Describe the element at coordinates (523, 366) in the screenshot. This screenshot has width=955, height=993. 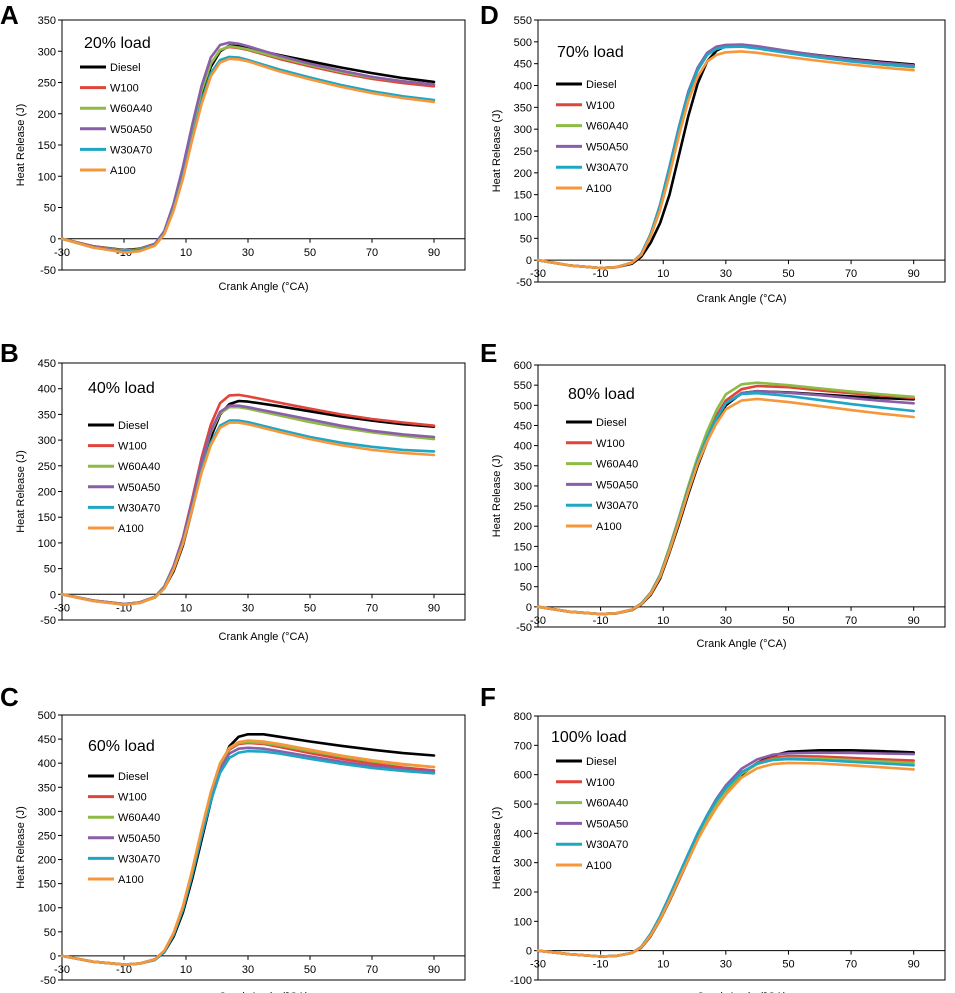
I see `y-tick-label: 600` at that location.